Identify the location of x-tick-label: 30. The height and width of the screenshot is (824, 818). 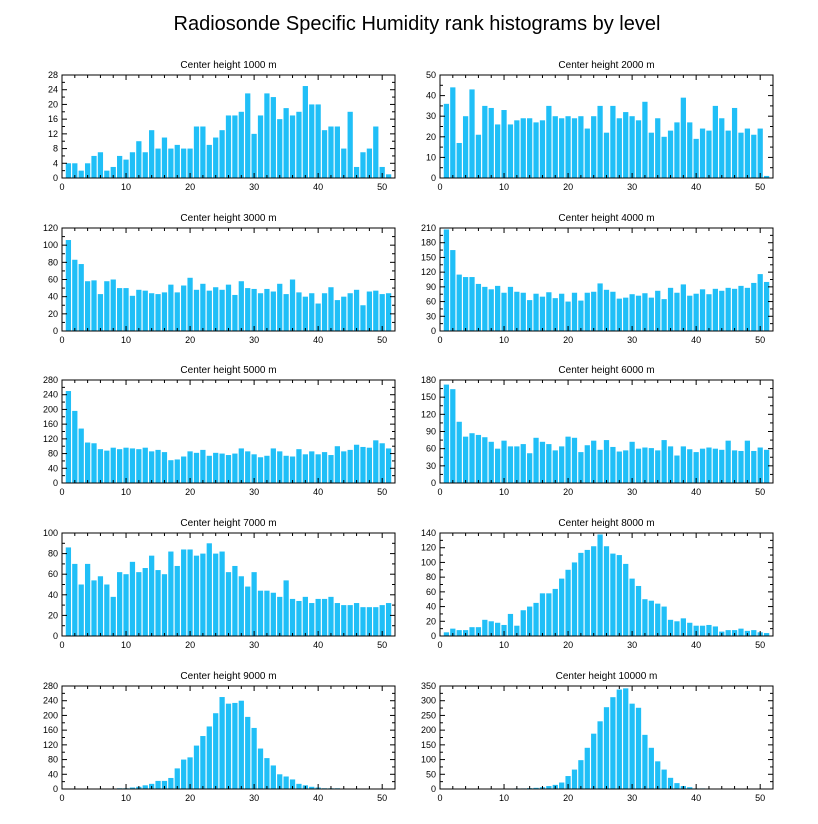
(632, 492).